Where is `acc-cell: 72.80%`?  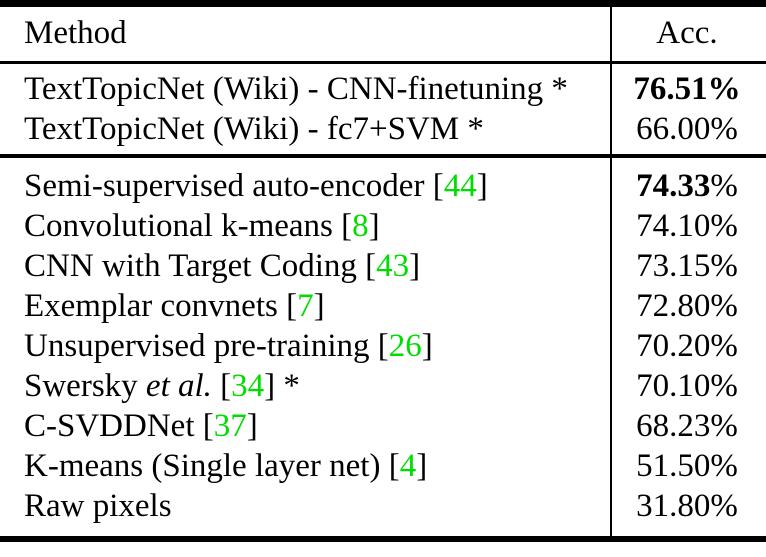
acc-cell: 72.80% is located at coordinates (687, 306).